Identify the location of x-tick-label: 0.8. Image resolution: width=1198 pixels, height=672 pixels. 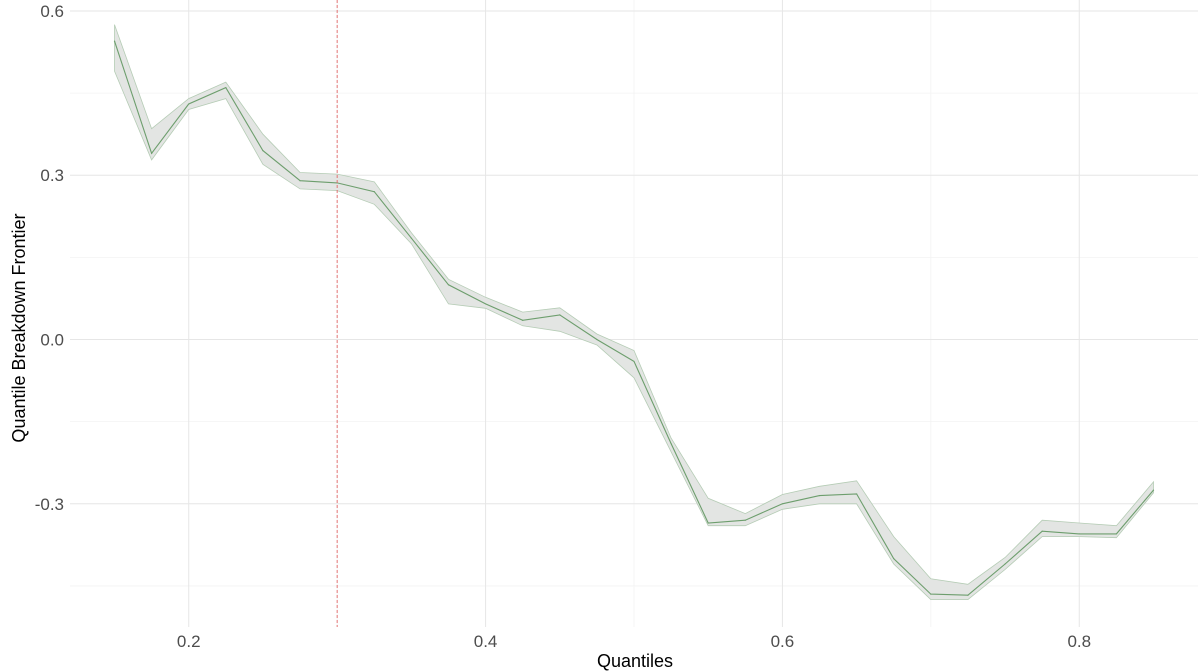
(1079, 641).